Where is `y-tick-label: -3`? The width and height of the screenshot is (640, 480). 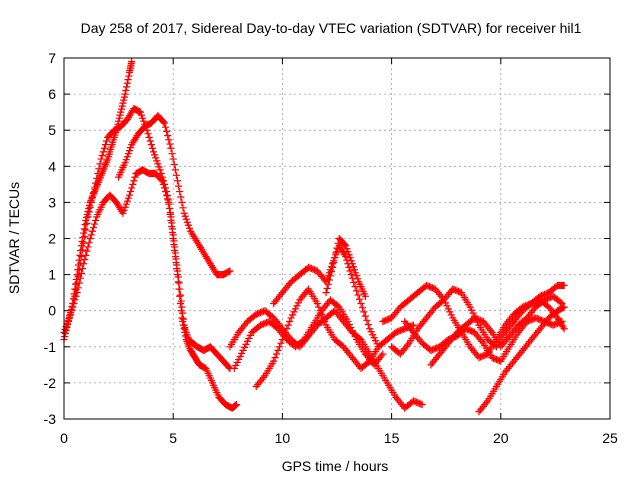 y-tick-label: -3 is located at coordinates (50, 419).